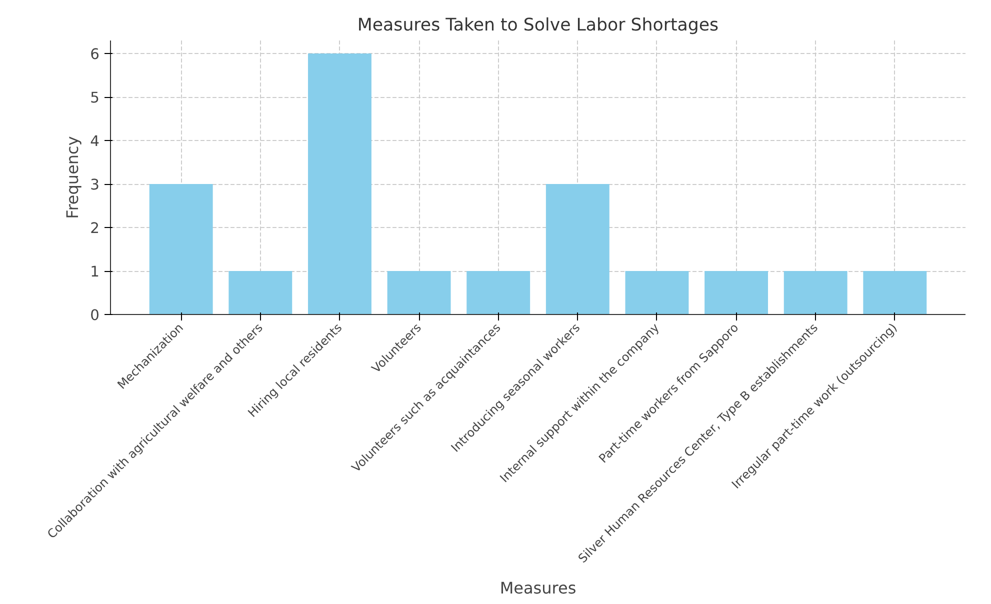 This screenshot has height=604, width=991. What do you see at coordinates (95, 141) in the screenshot?
I see `y-tick-label: 4` at bounding box center [95, 141].